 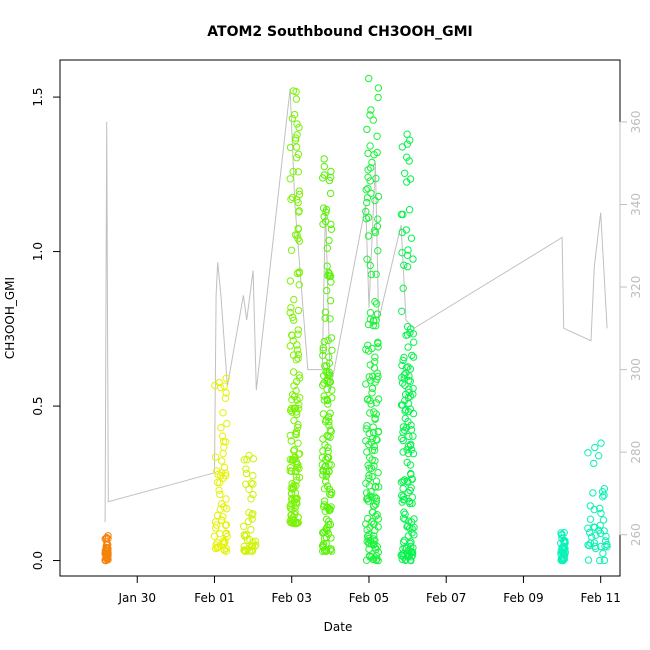 I want to click on chart-title: ATOM2 Southbound CH3OOH_GMI, so click(x=339, y=32).